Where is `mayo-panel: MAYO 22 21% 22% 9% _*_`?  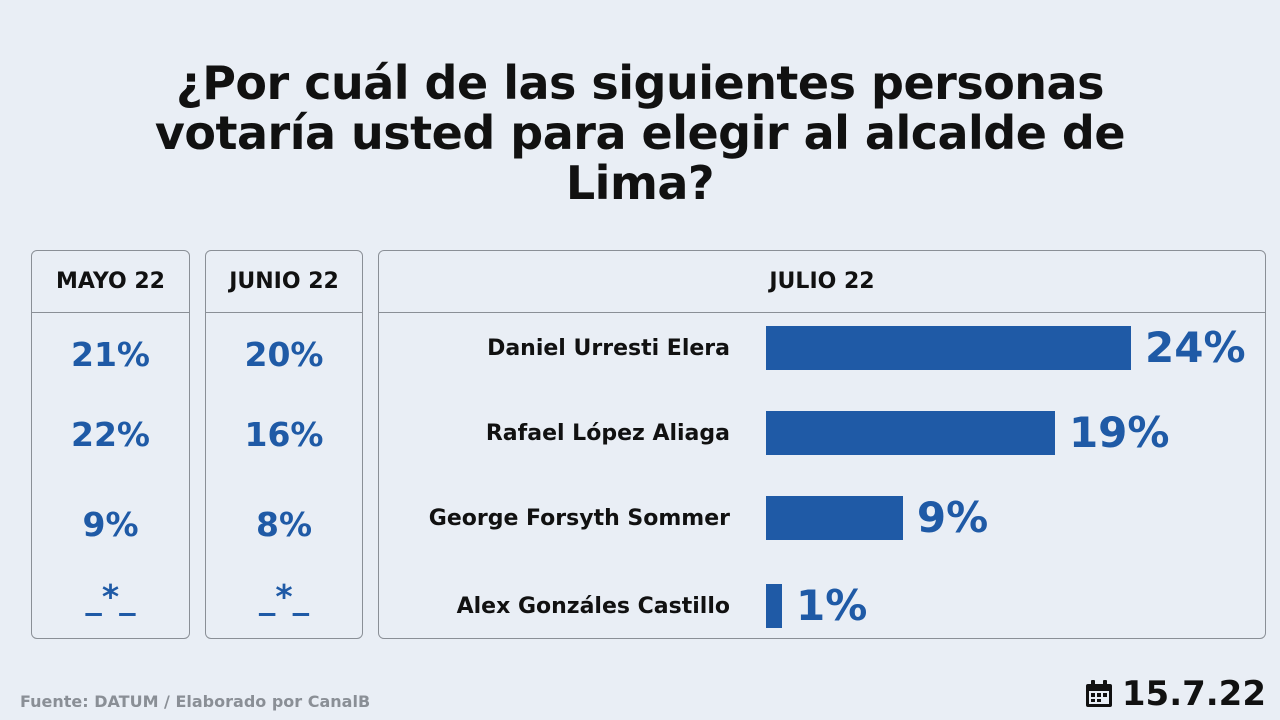
mayo-panel: MAYO 22 21% 22% 9% _*_ is located at coordinates (110, 444).